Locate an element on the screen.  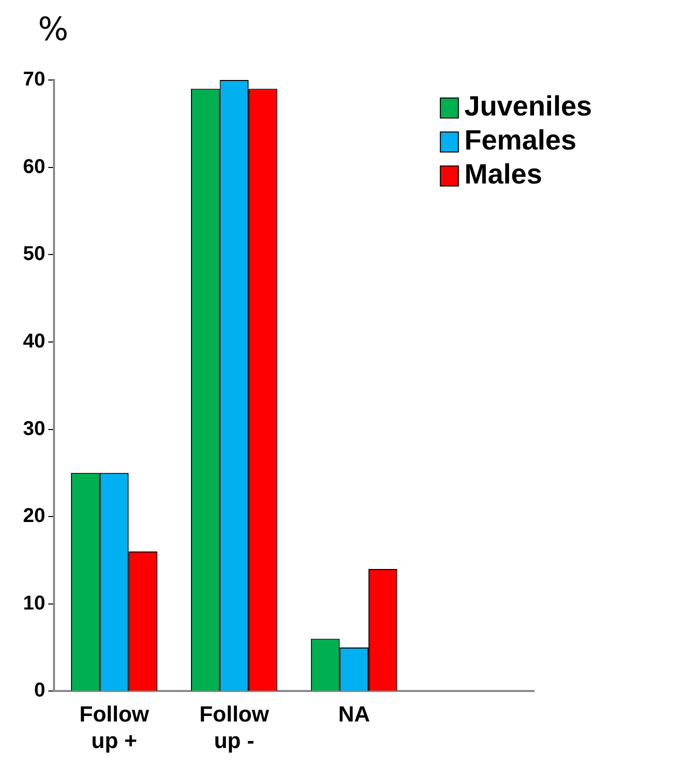
y-tick-label: 10 is located at coordinates (34, 603).